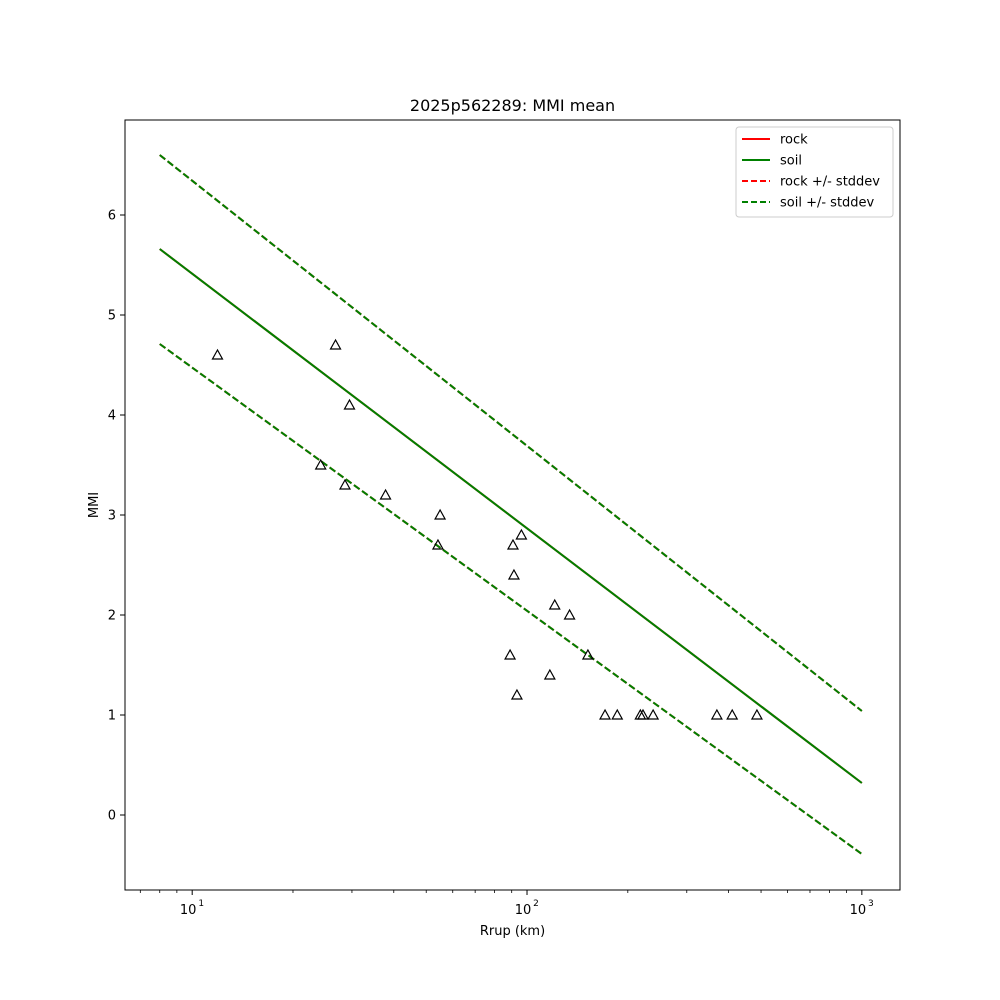  I want to click on y-tick-label: 6, so click(112, 216).